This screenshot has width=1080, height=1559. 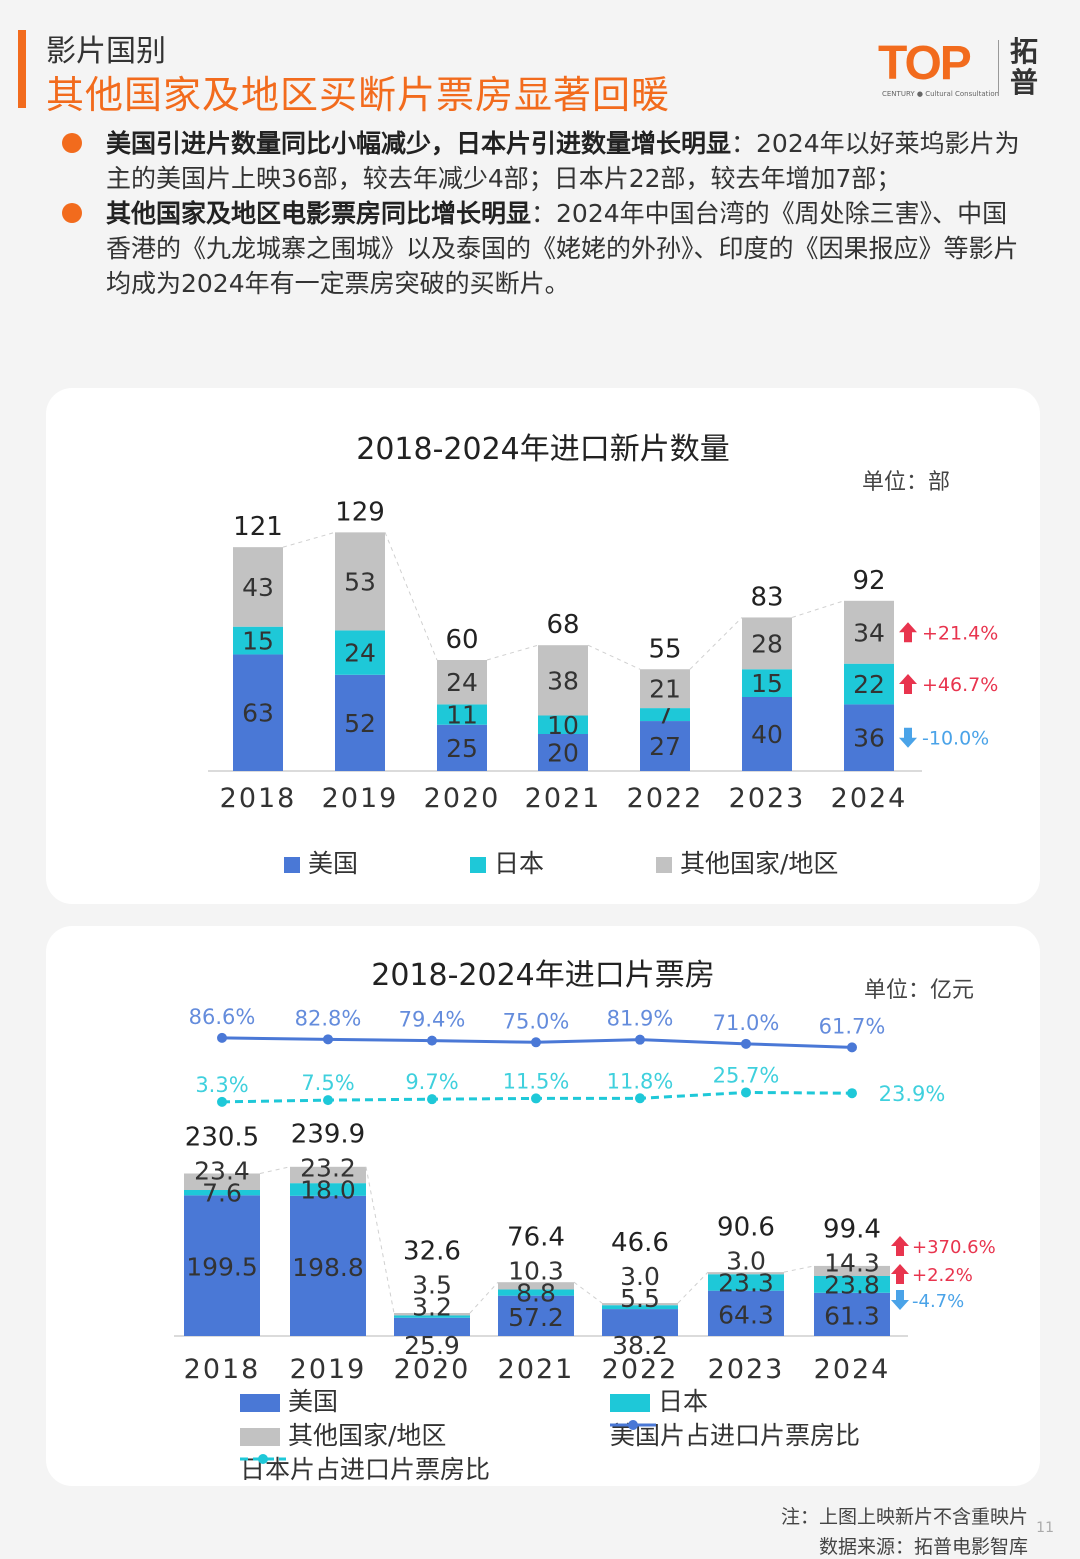 I want to click on bar-label: 3.5, so click(x=432, y=1285).